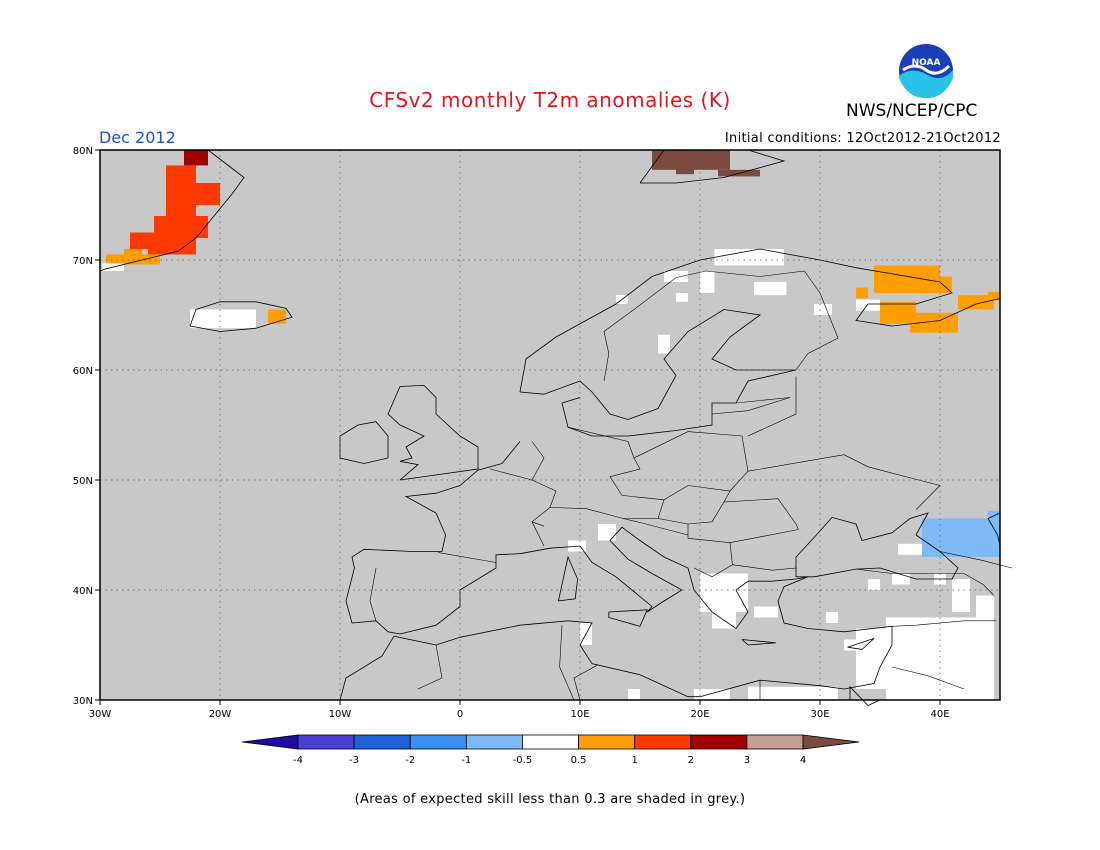 This screenshot has width=1100, height=850. I want to click on lon-tick-label: 10E, so click(579, 714).